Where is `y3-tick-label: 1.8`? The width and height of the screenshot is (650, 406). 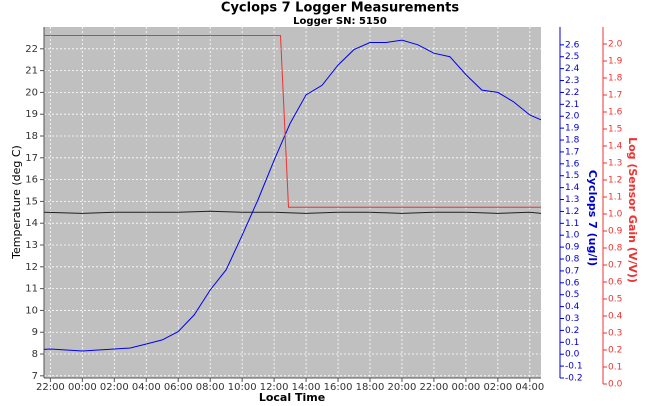 y3-tick-label: 1.8 is located at coordinates (615, 79).